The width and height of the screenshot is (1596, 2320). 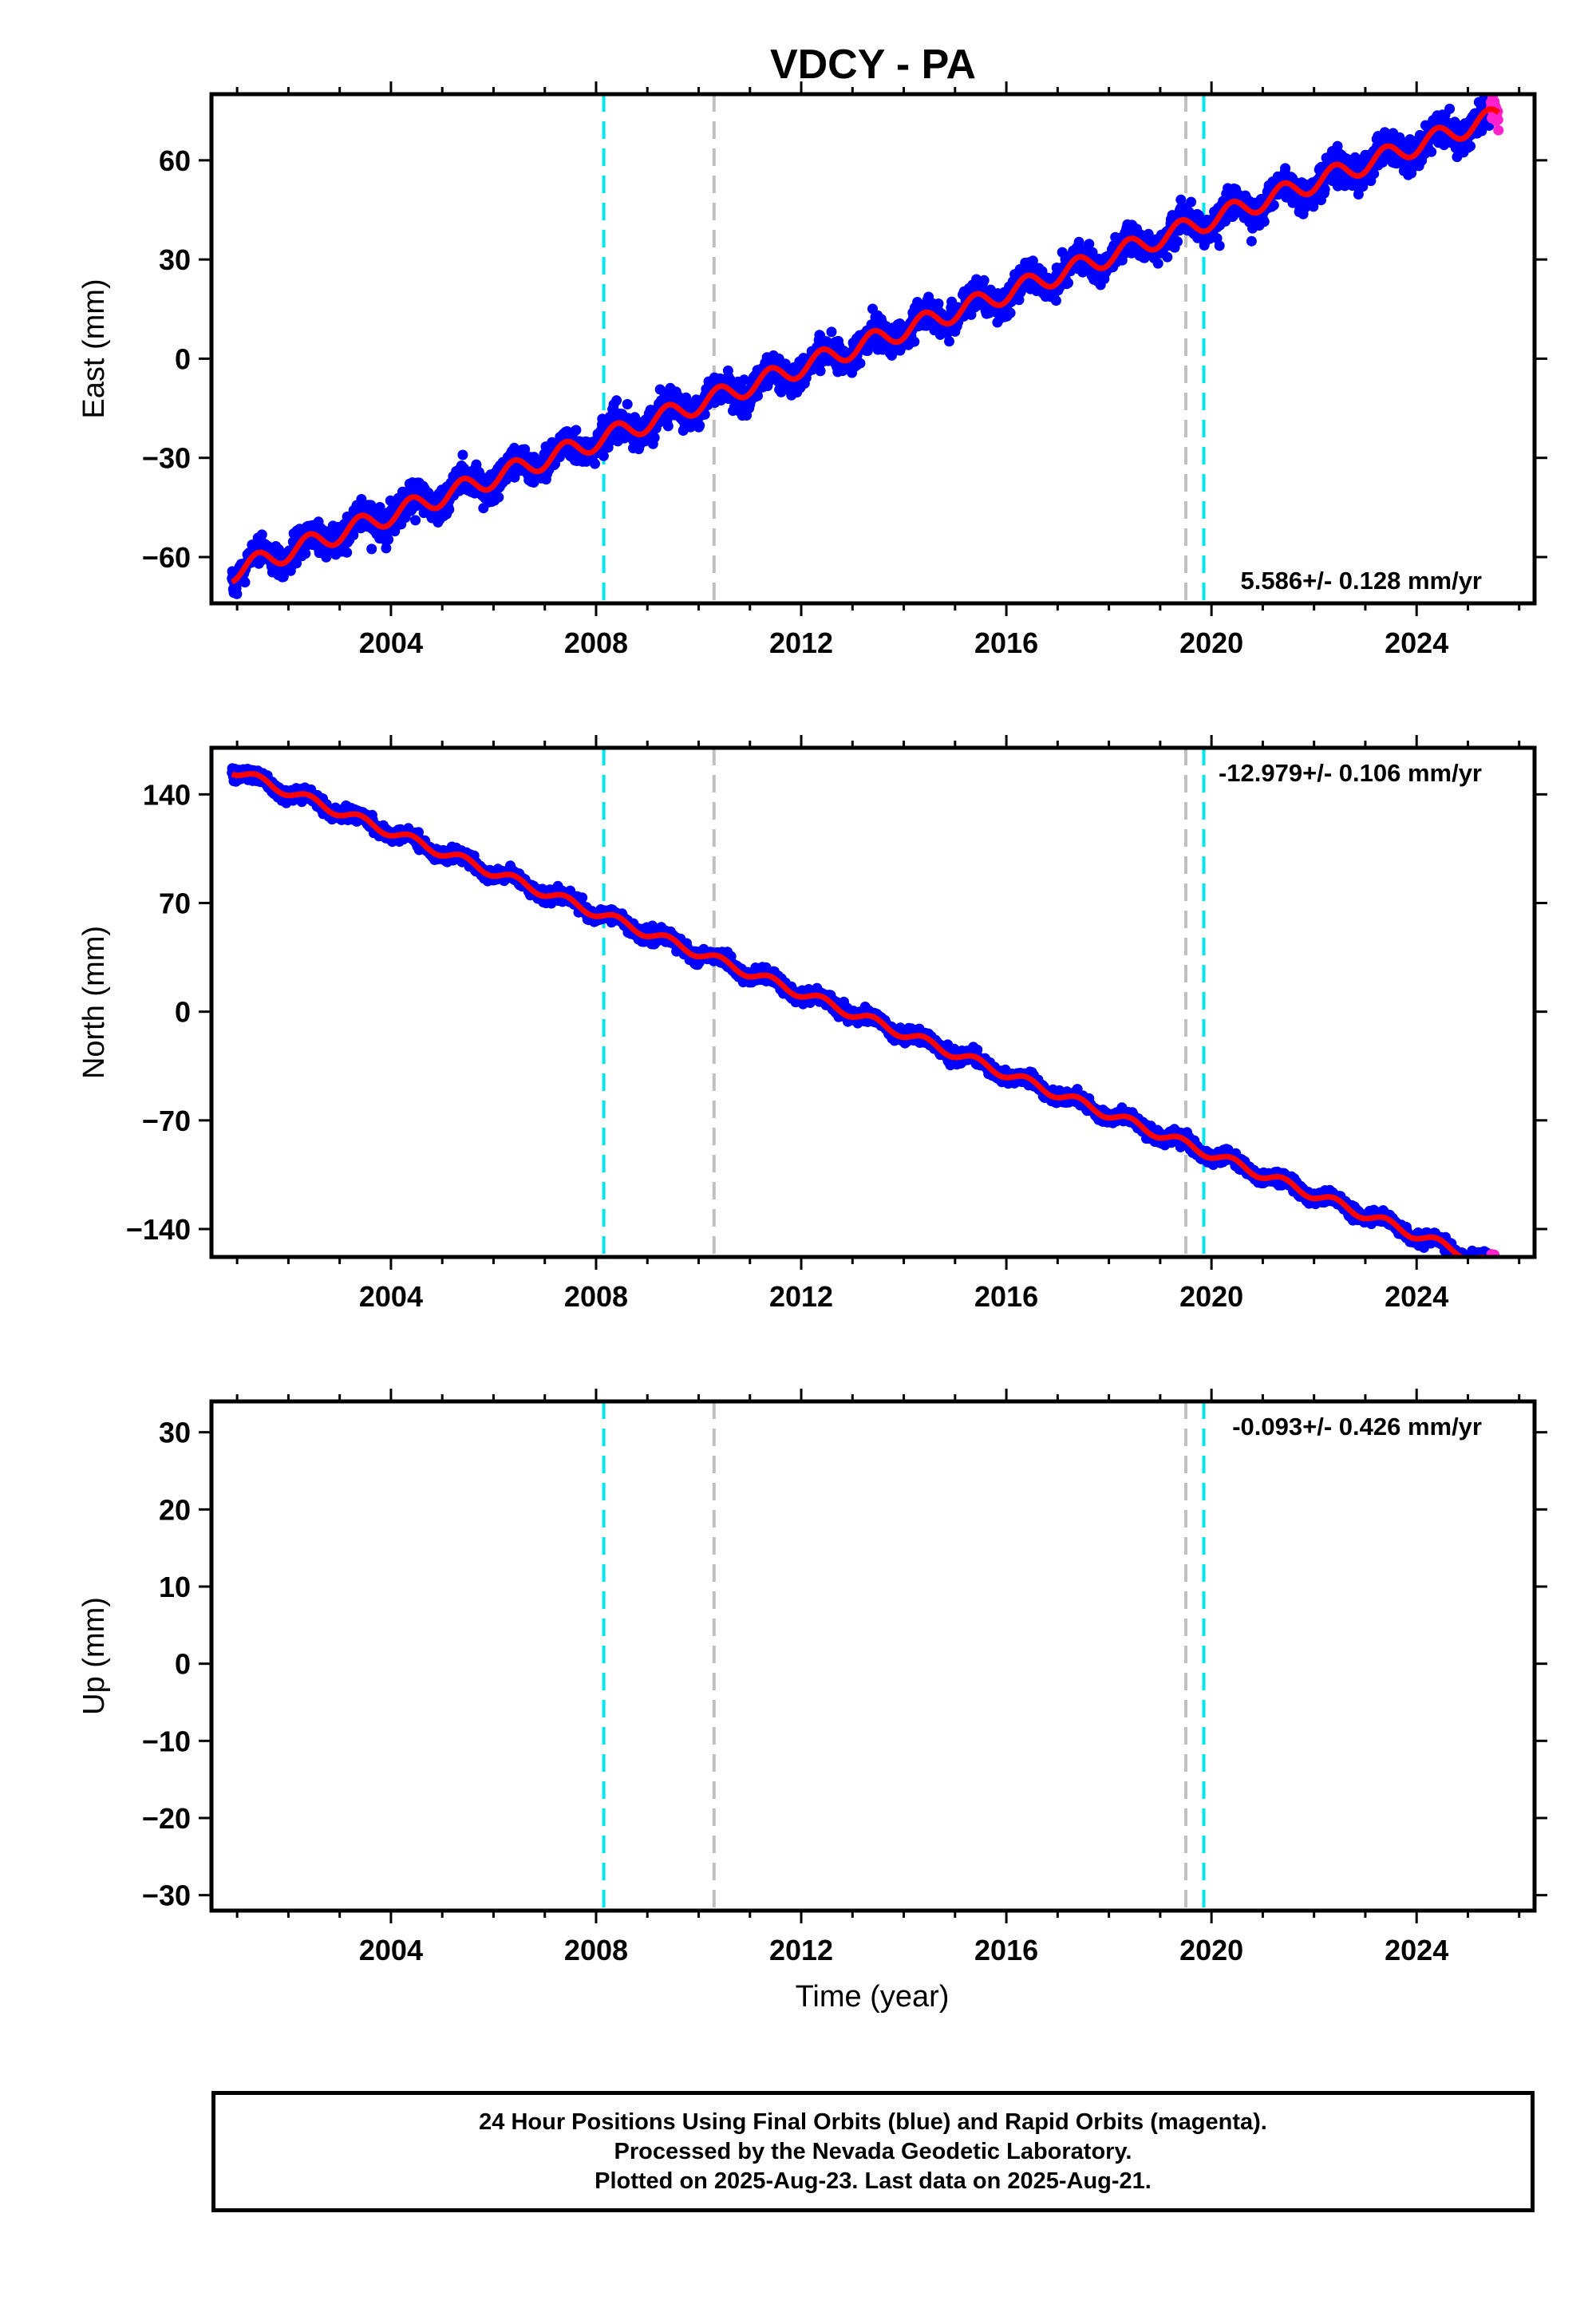 I want to click on y-tick-label: −30, so click(x=166, y=459).